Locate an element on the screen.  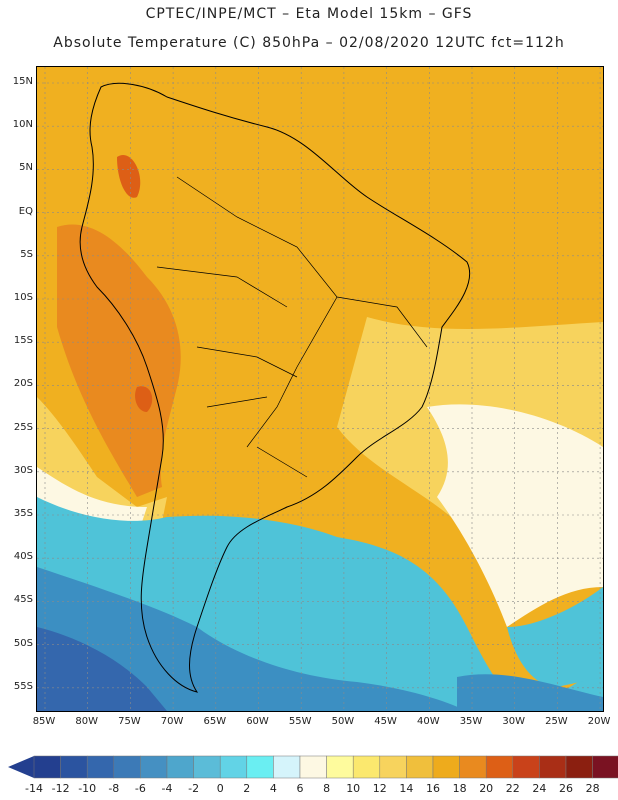
colorbar-label: -10 is located at coordinates (87, 788).